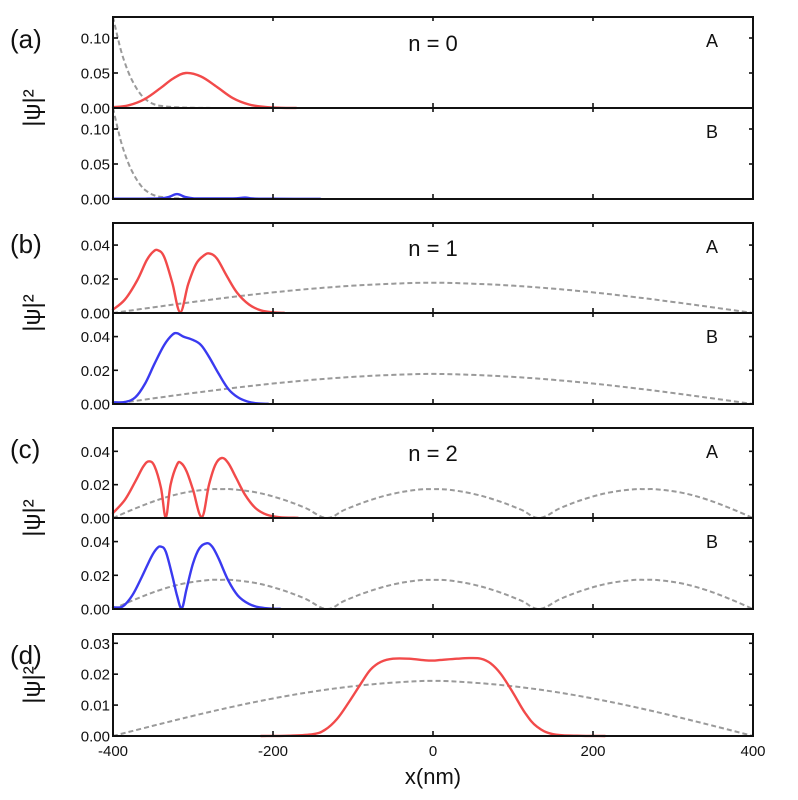  Describe the element at coordinates (26, 39) in the screenshot. I see `panel-letter: (a)` at that location.